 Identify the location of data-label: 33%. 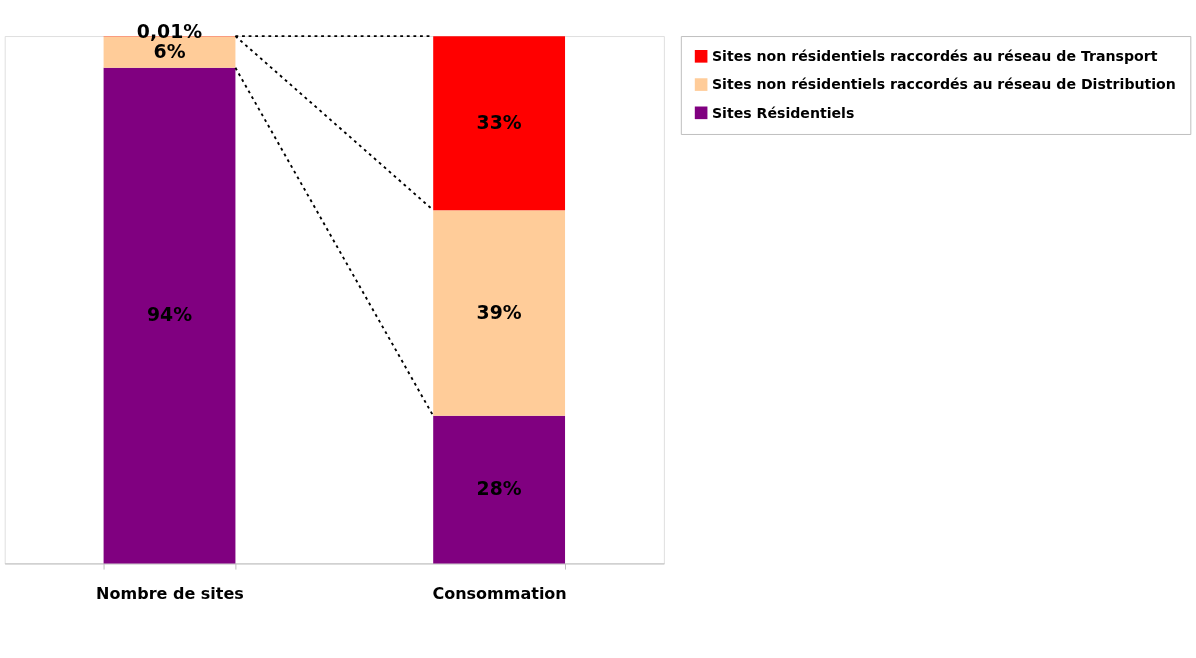
(499, 122).